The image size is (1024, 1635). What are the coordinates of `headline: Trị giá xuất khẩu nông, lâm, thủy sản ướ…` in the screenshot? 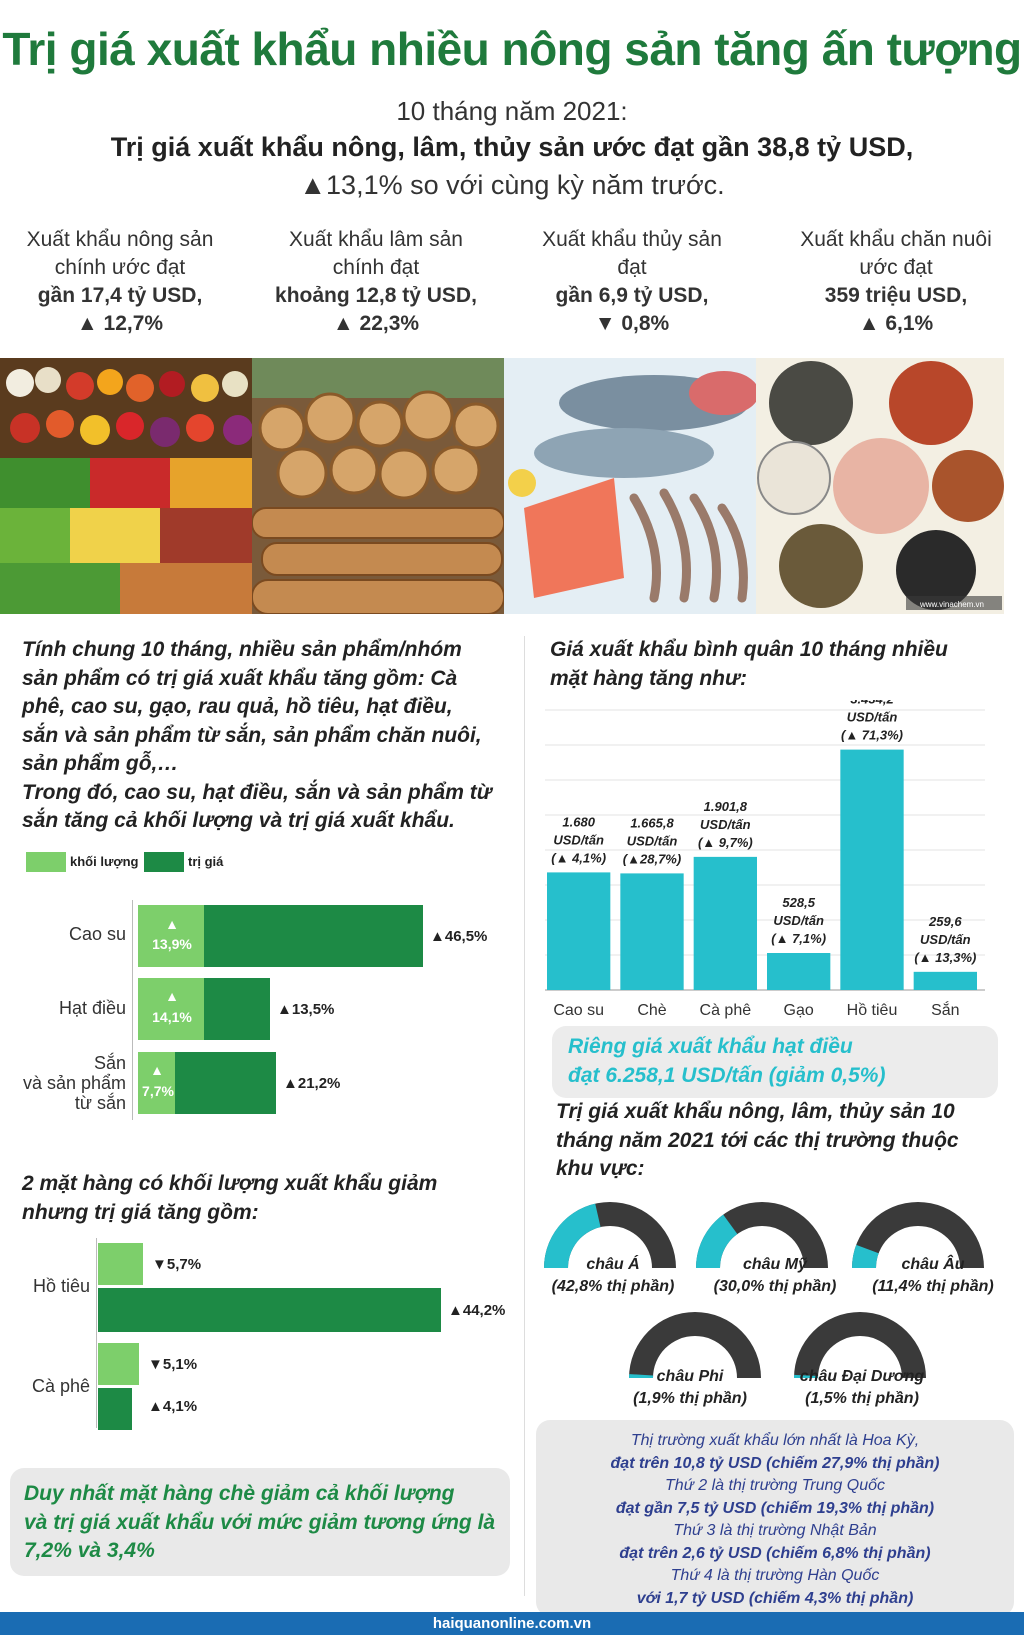 It's located at (512, 147).